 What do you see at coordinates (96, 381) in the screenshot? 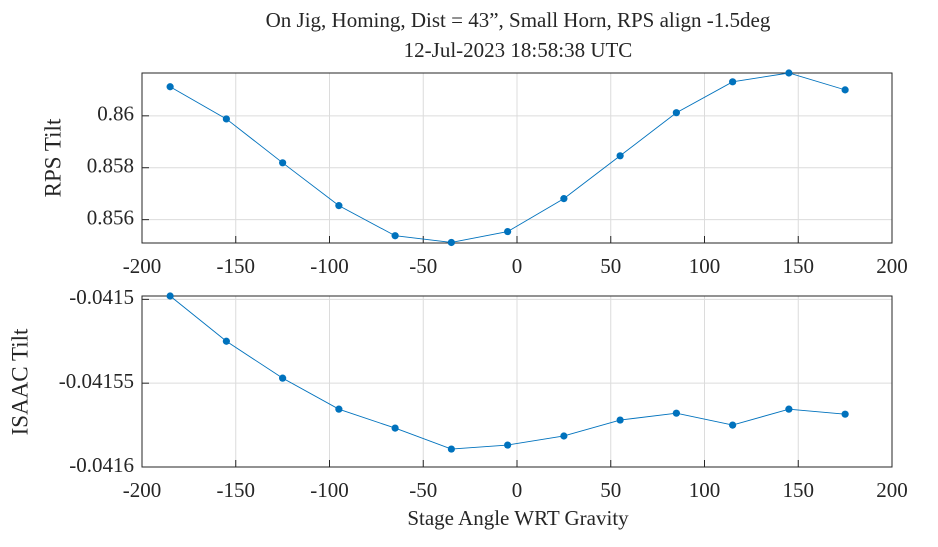
I see `y-tick-label: -0.04155` at bounding box center [96, 381].